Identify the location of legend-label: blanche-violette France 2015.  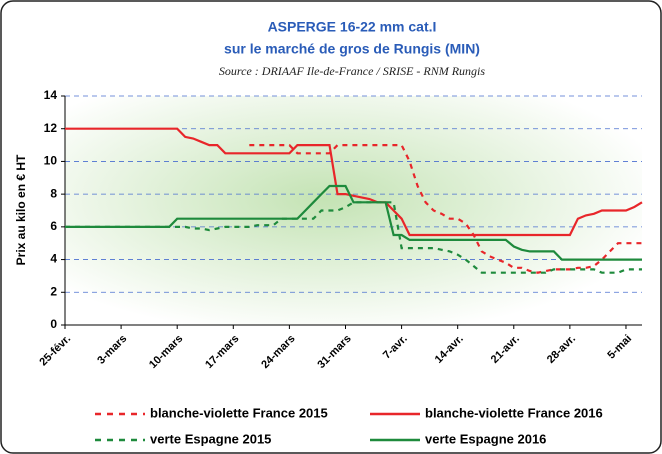
(239, 412).